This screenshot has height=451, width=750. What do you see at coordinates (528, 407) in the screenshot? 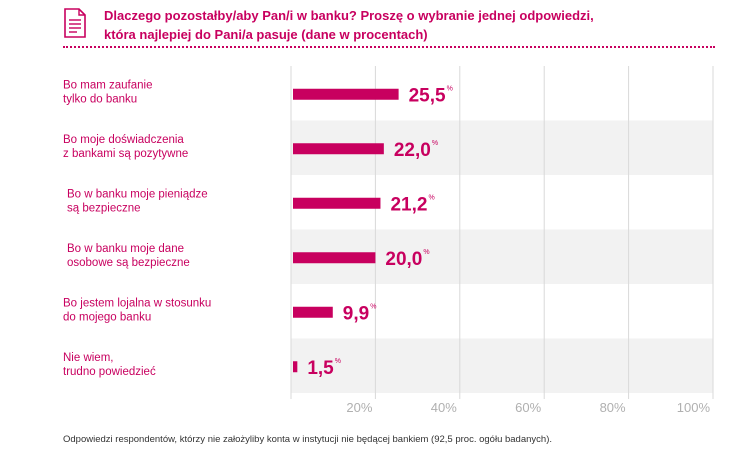
I see `x-tick-label: 60%` at bounding box center [528, 407].